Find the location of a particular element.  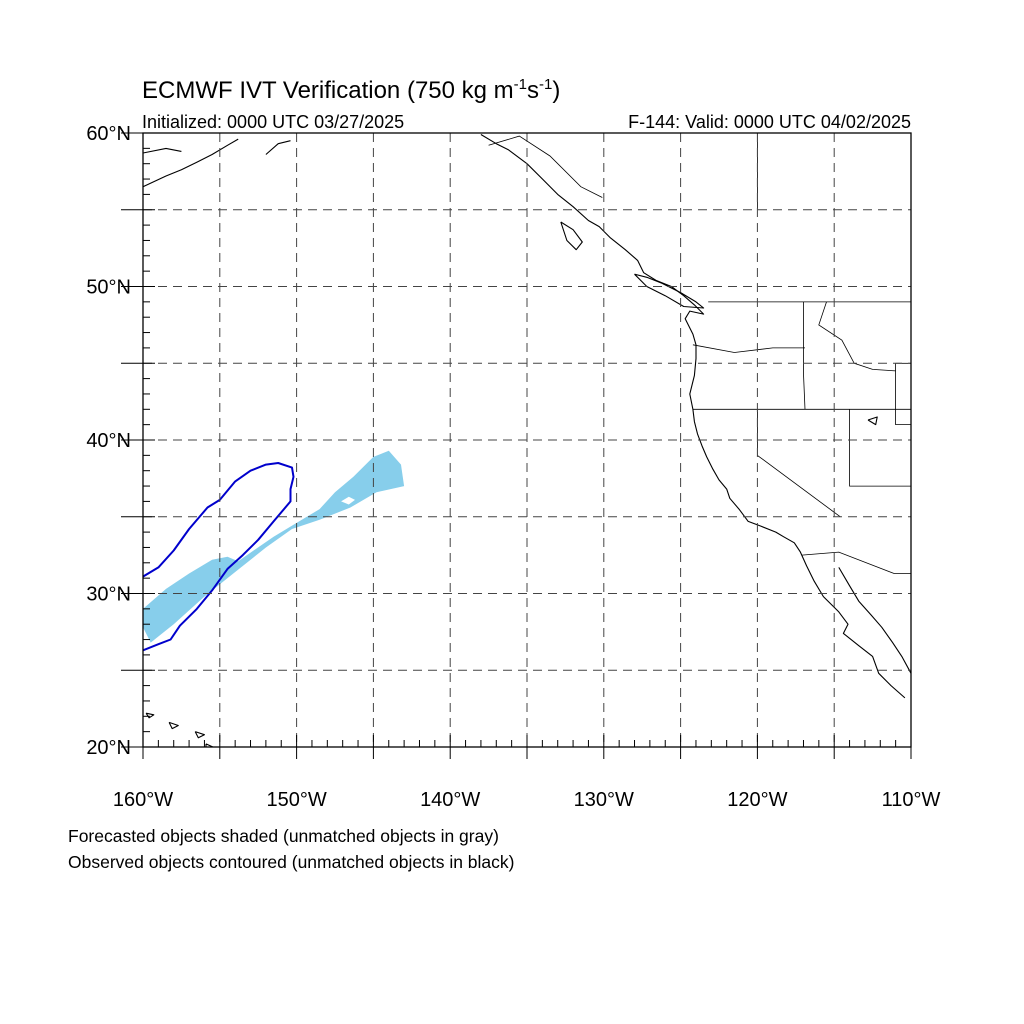

observed-ivt-contour is located at coordinates (219, 557).